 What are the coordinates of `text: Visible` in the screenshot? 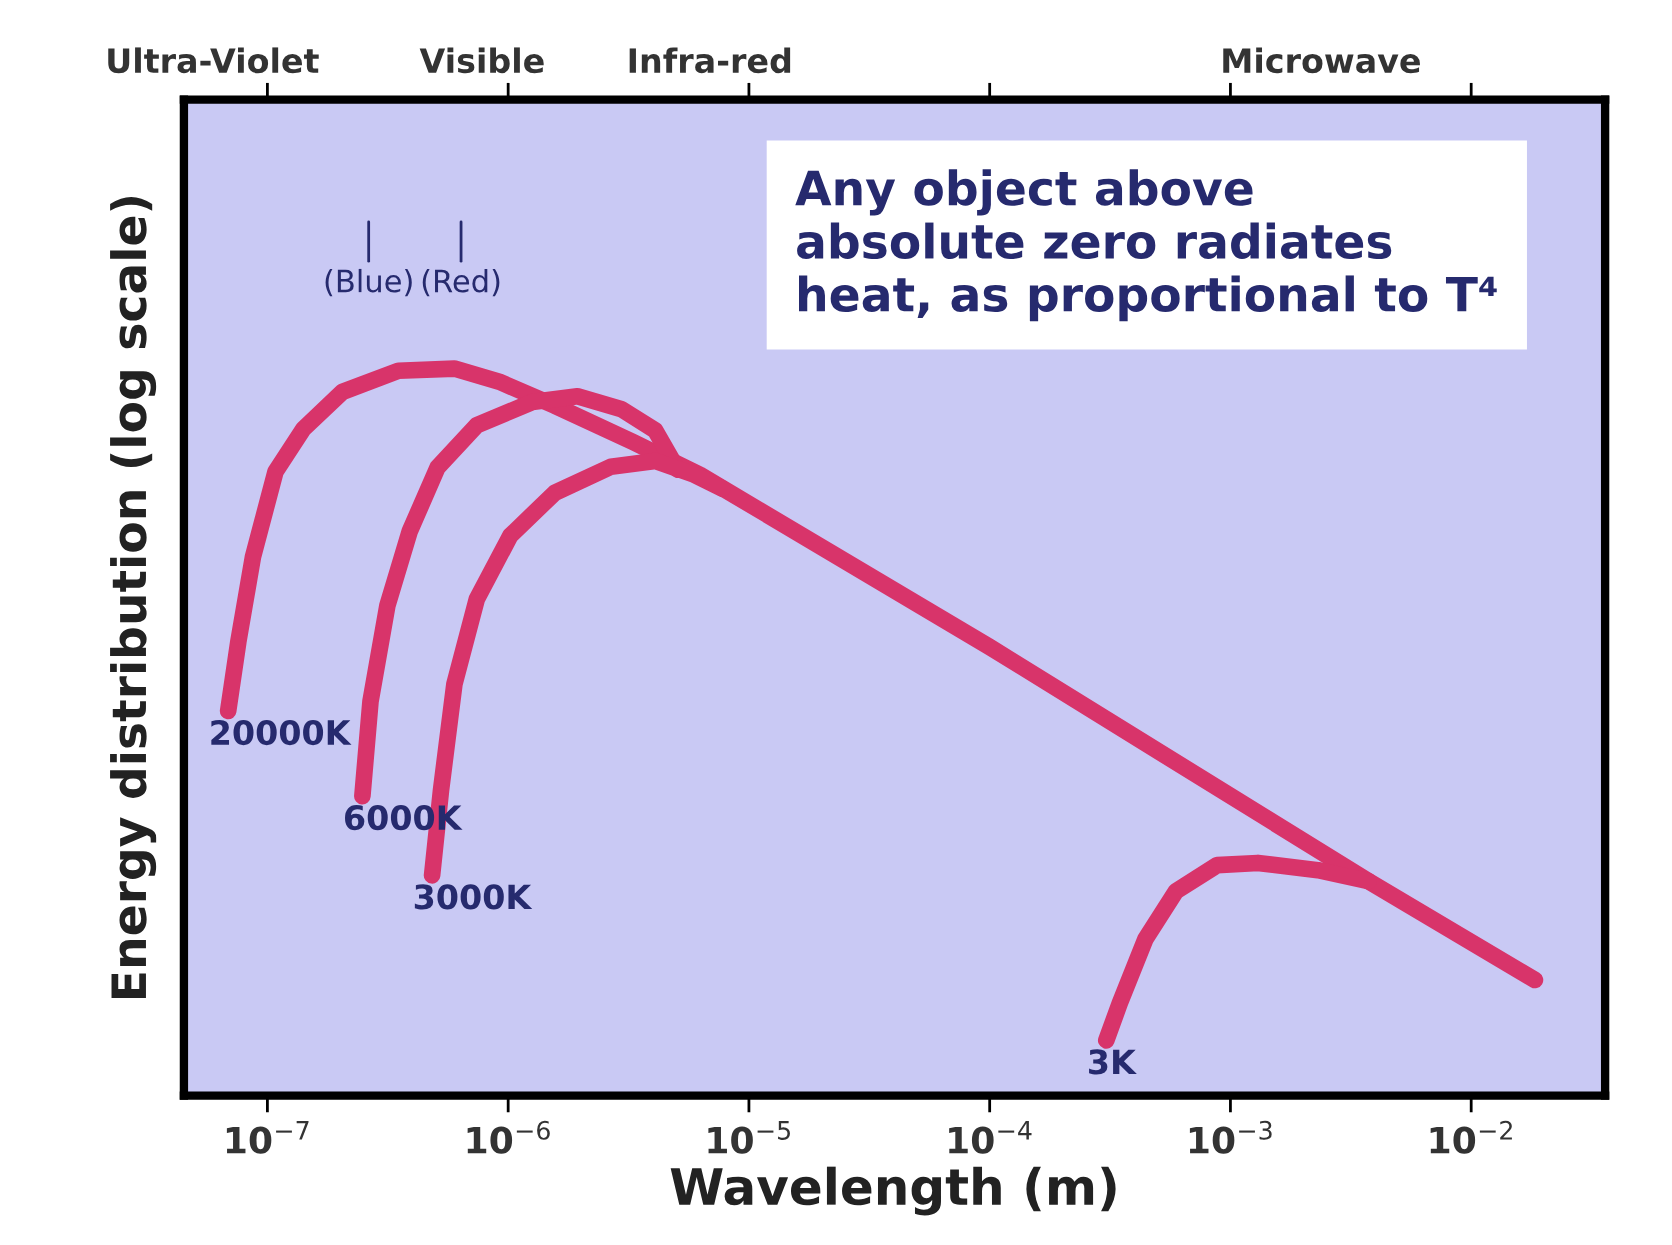 It's located at (481, 60).